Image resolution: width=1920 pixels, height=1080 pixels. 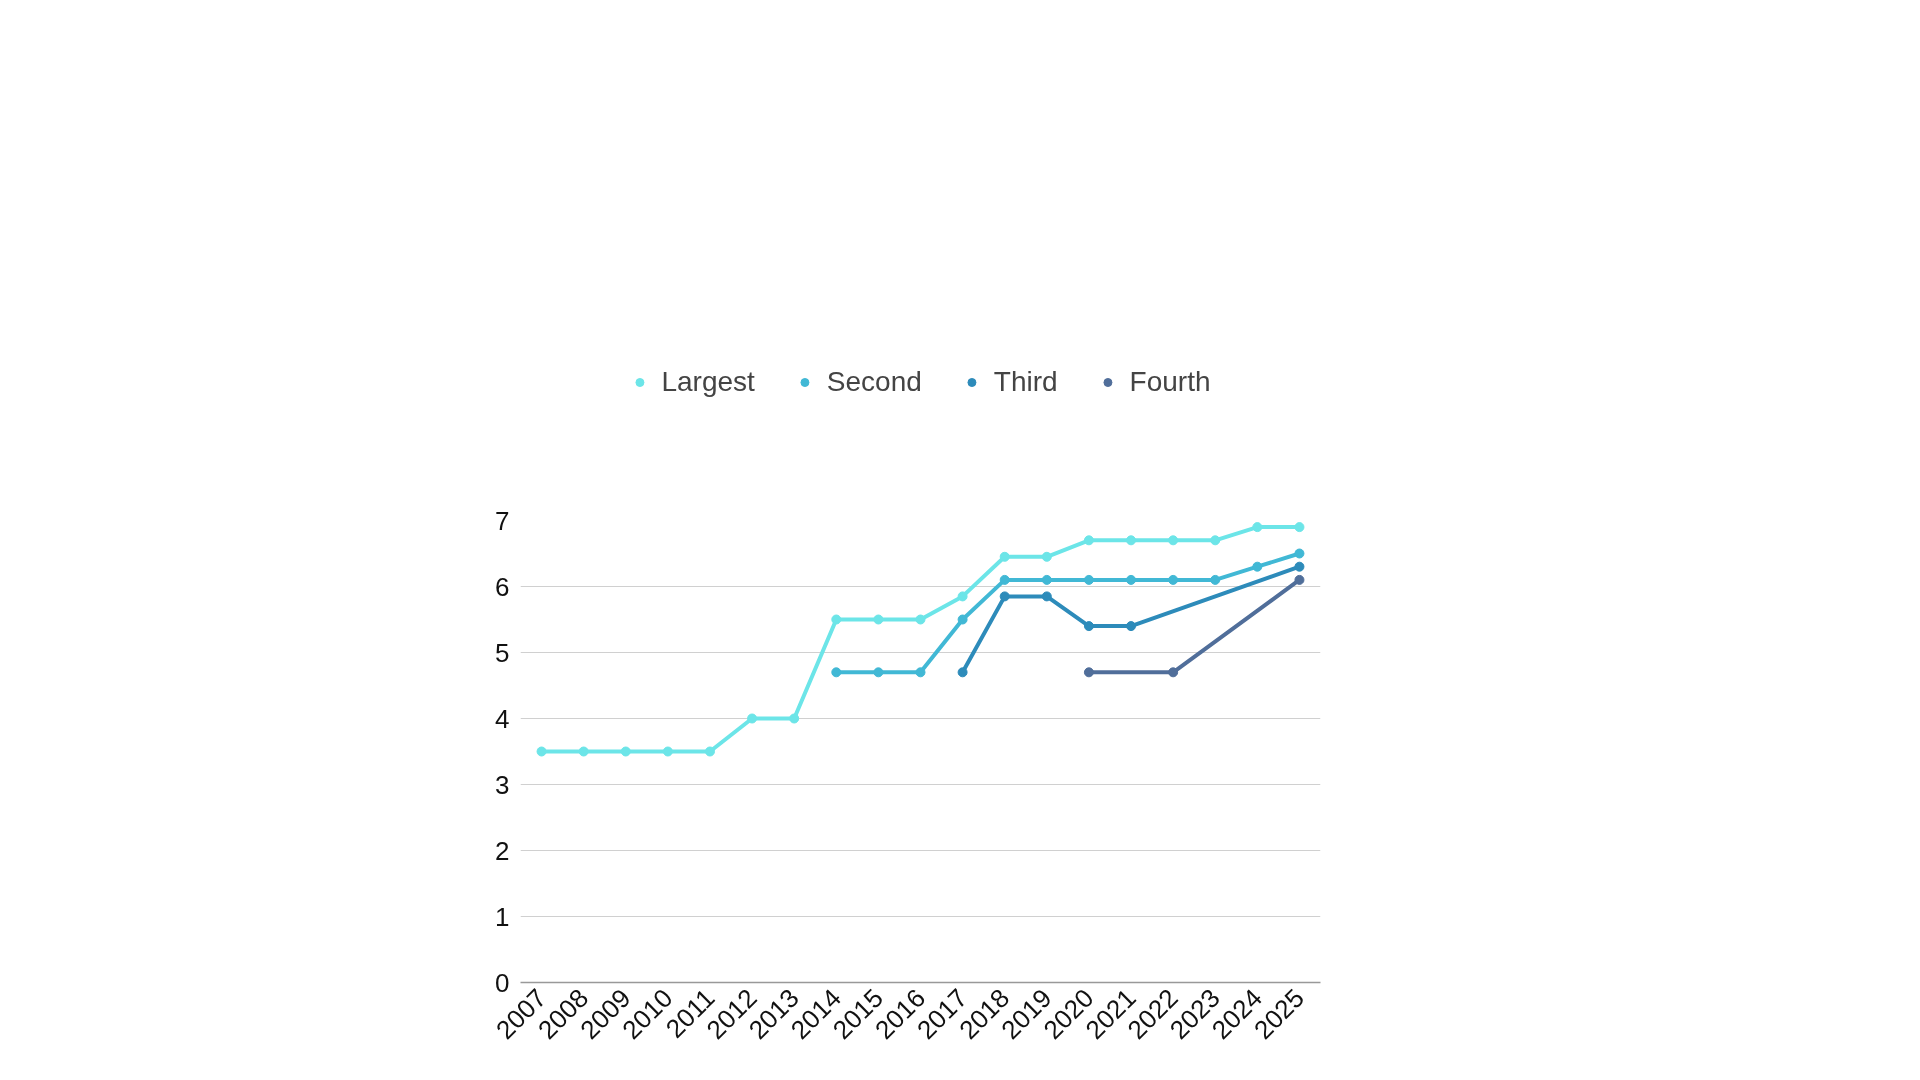 What do you see at coordinates (502, 652) in the screenshot?
I see `y-tick-label: 5` at bounding box center [502, 652].